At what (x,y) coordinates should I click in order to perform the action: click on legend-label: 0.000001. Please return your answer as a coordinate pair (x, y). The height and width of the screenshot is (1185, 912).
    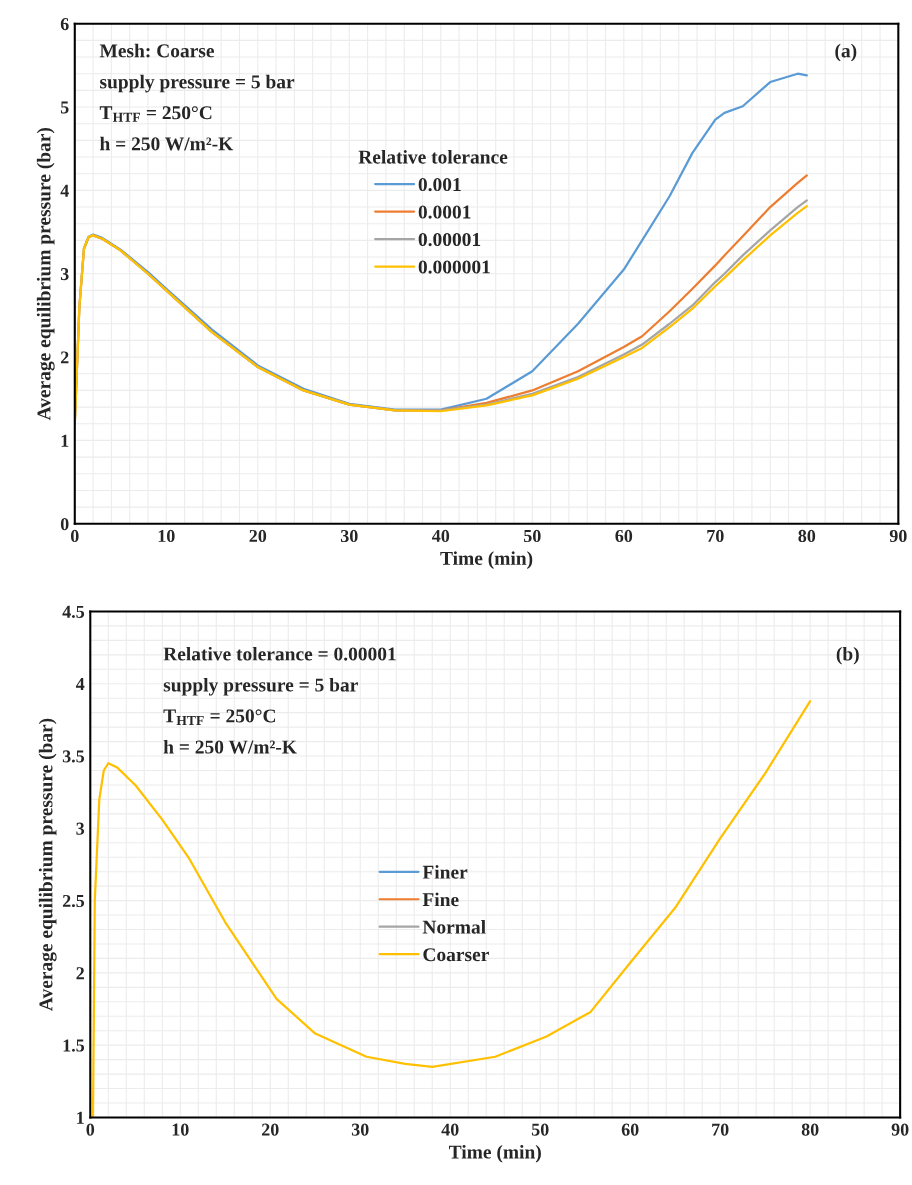
    Looking at the image, I should click on (454, 267).